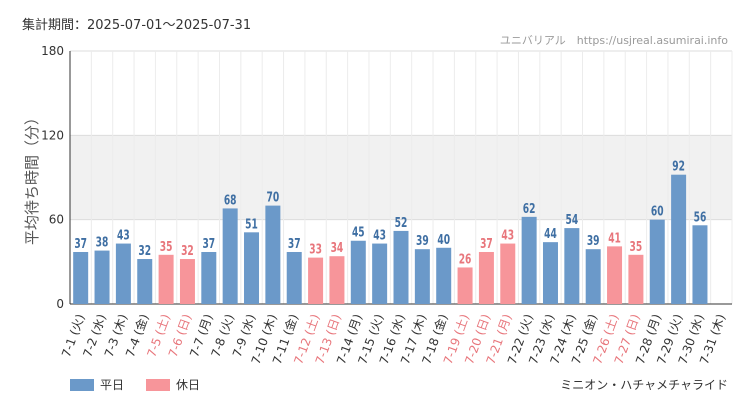 The image size is (750, 410). I want to click on data-label: 26, so click(465, 259).